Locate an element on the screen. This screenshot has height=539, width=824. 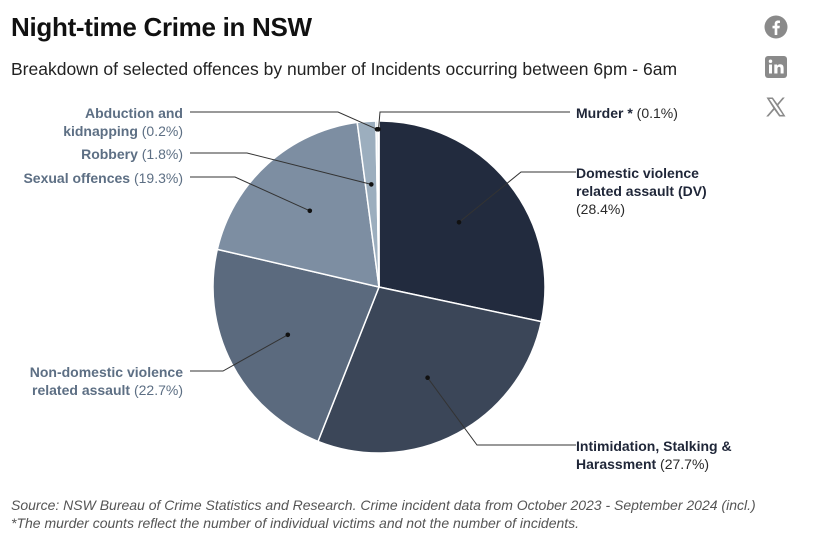
slice-label-percent: (28.4%) is located at coordinates (600, 209).